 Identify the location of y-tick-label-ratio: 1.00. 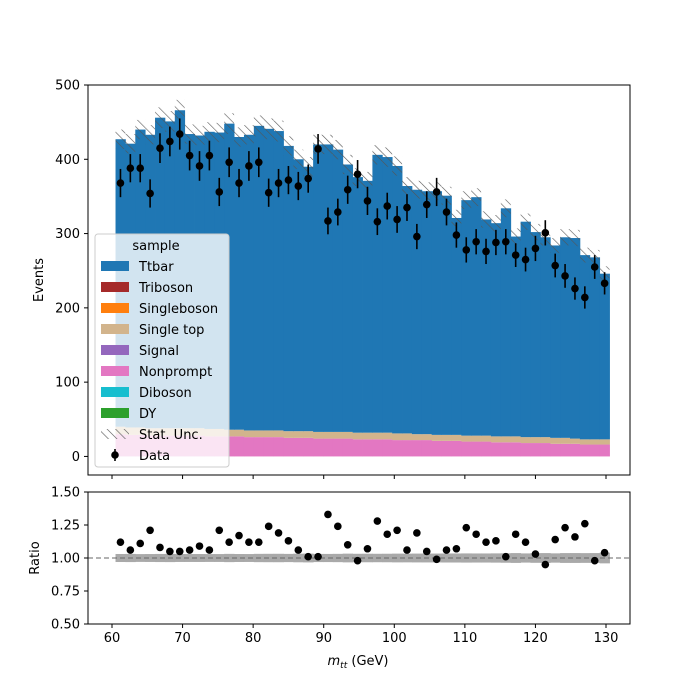
(65, 559).